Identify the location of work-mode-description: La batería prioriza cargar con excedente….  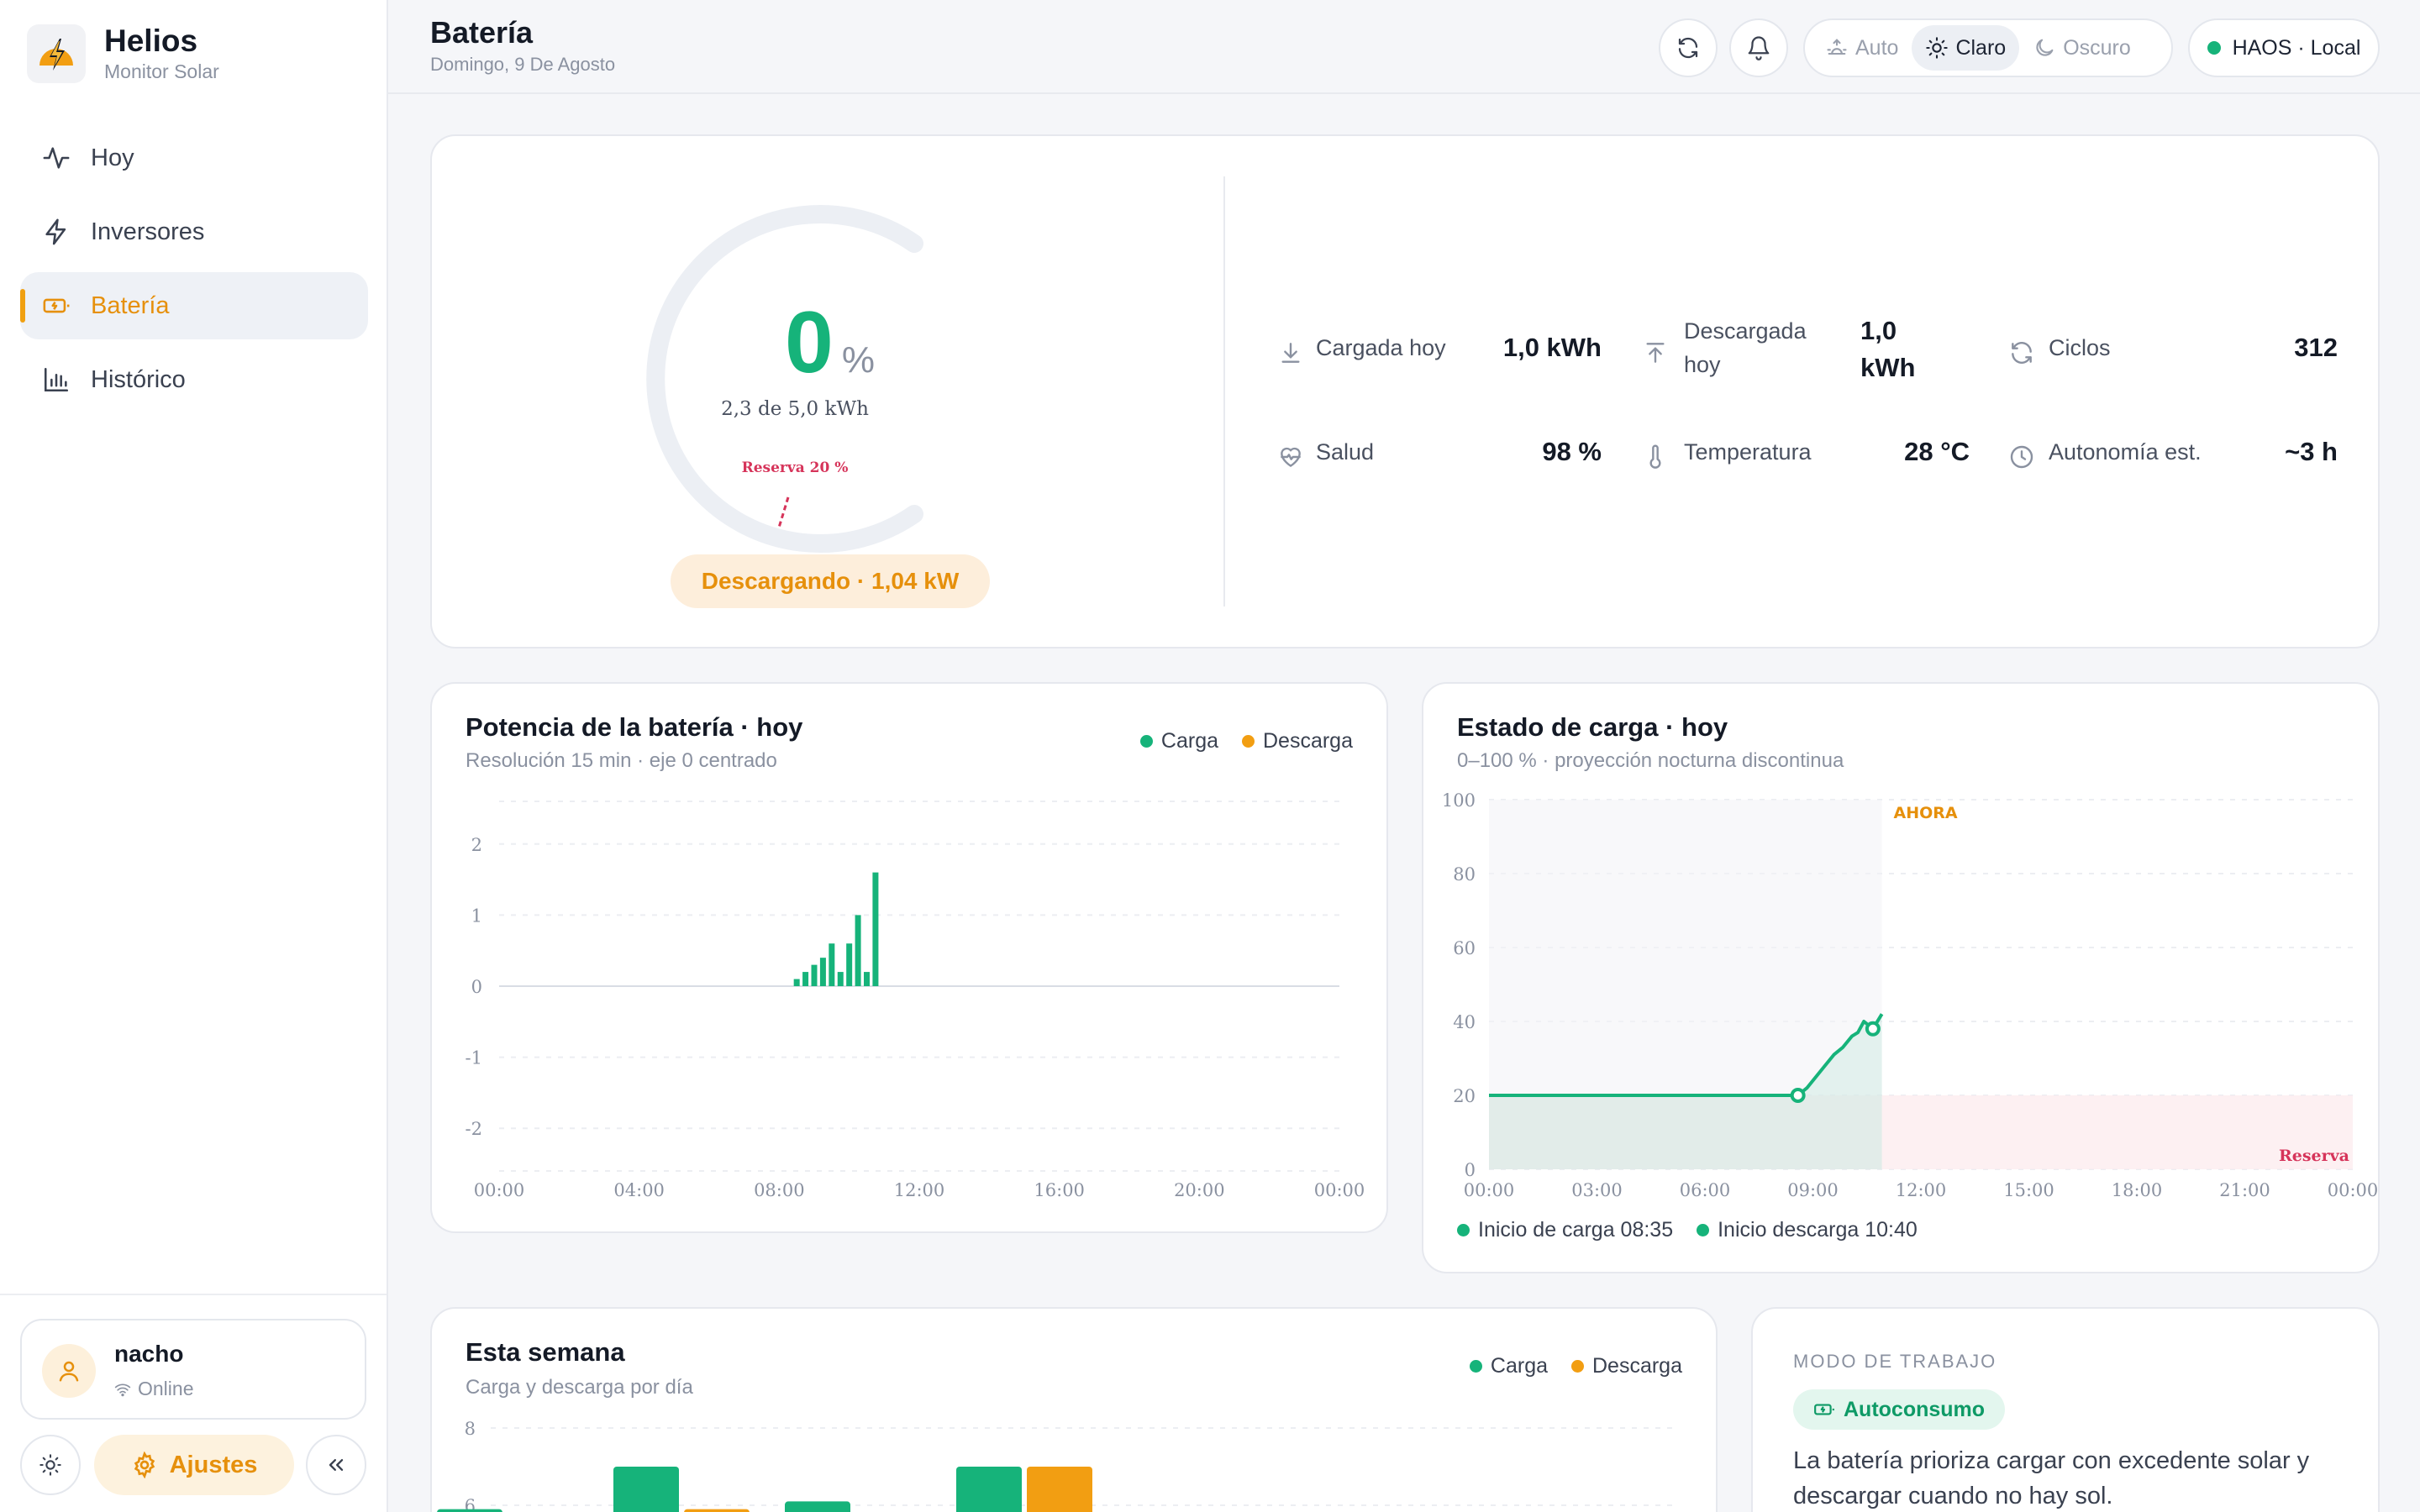
(2051, 1478).